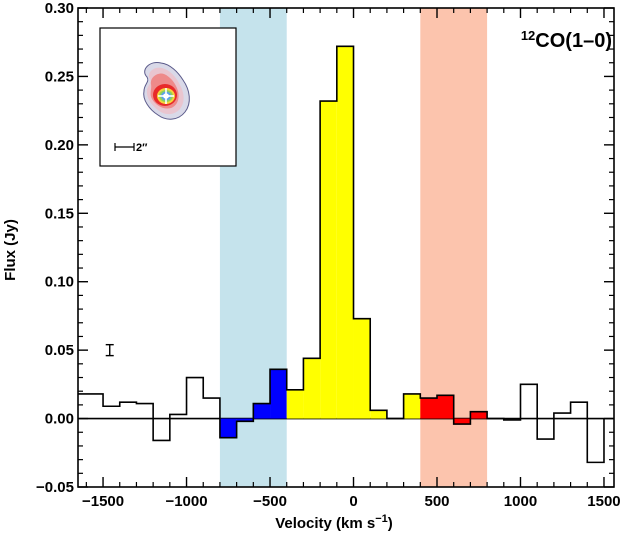  I want to click on y-tick-label-2: 0.05, so click(59, 350).